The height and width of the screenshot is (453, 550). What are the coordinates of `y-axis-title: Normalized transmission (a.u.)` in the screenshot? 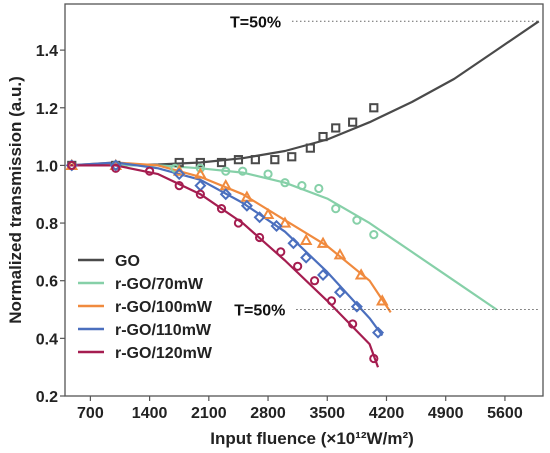 It's located at (15, 200).